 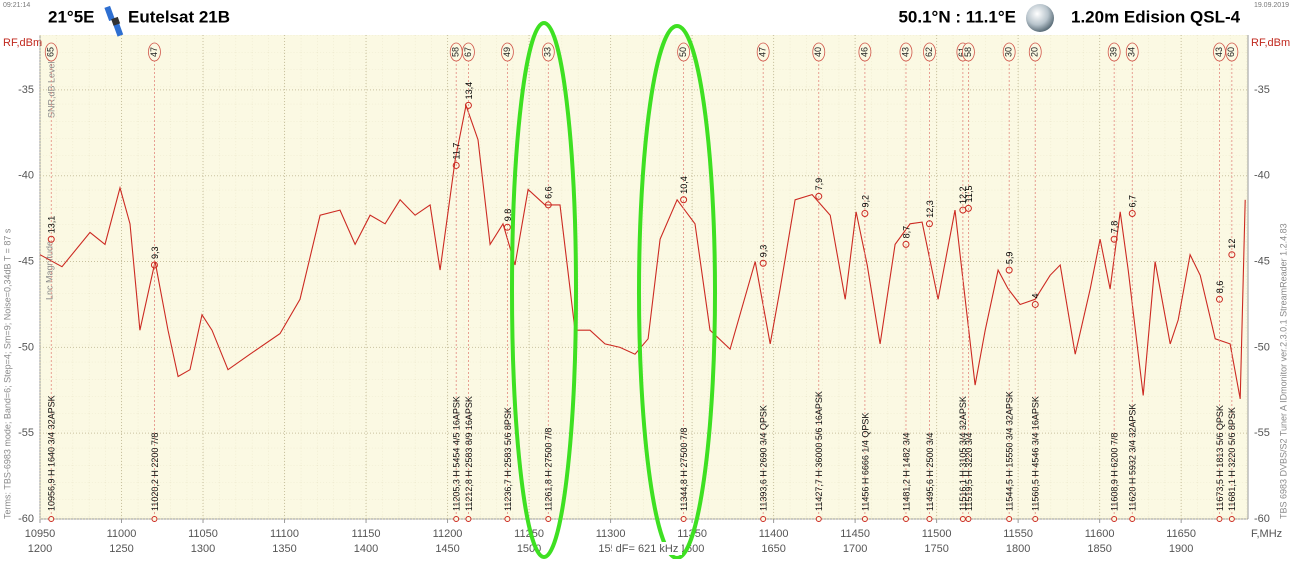 I want to click on x-tick-label: 11300, so click(x=611, y=534).